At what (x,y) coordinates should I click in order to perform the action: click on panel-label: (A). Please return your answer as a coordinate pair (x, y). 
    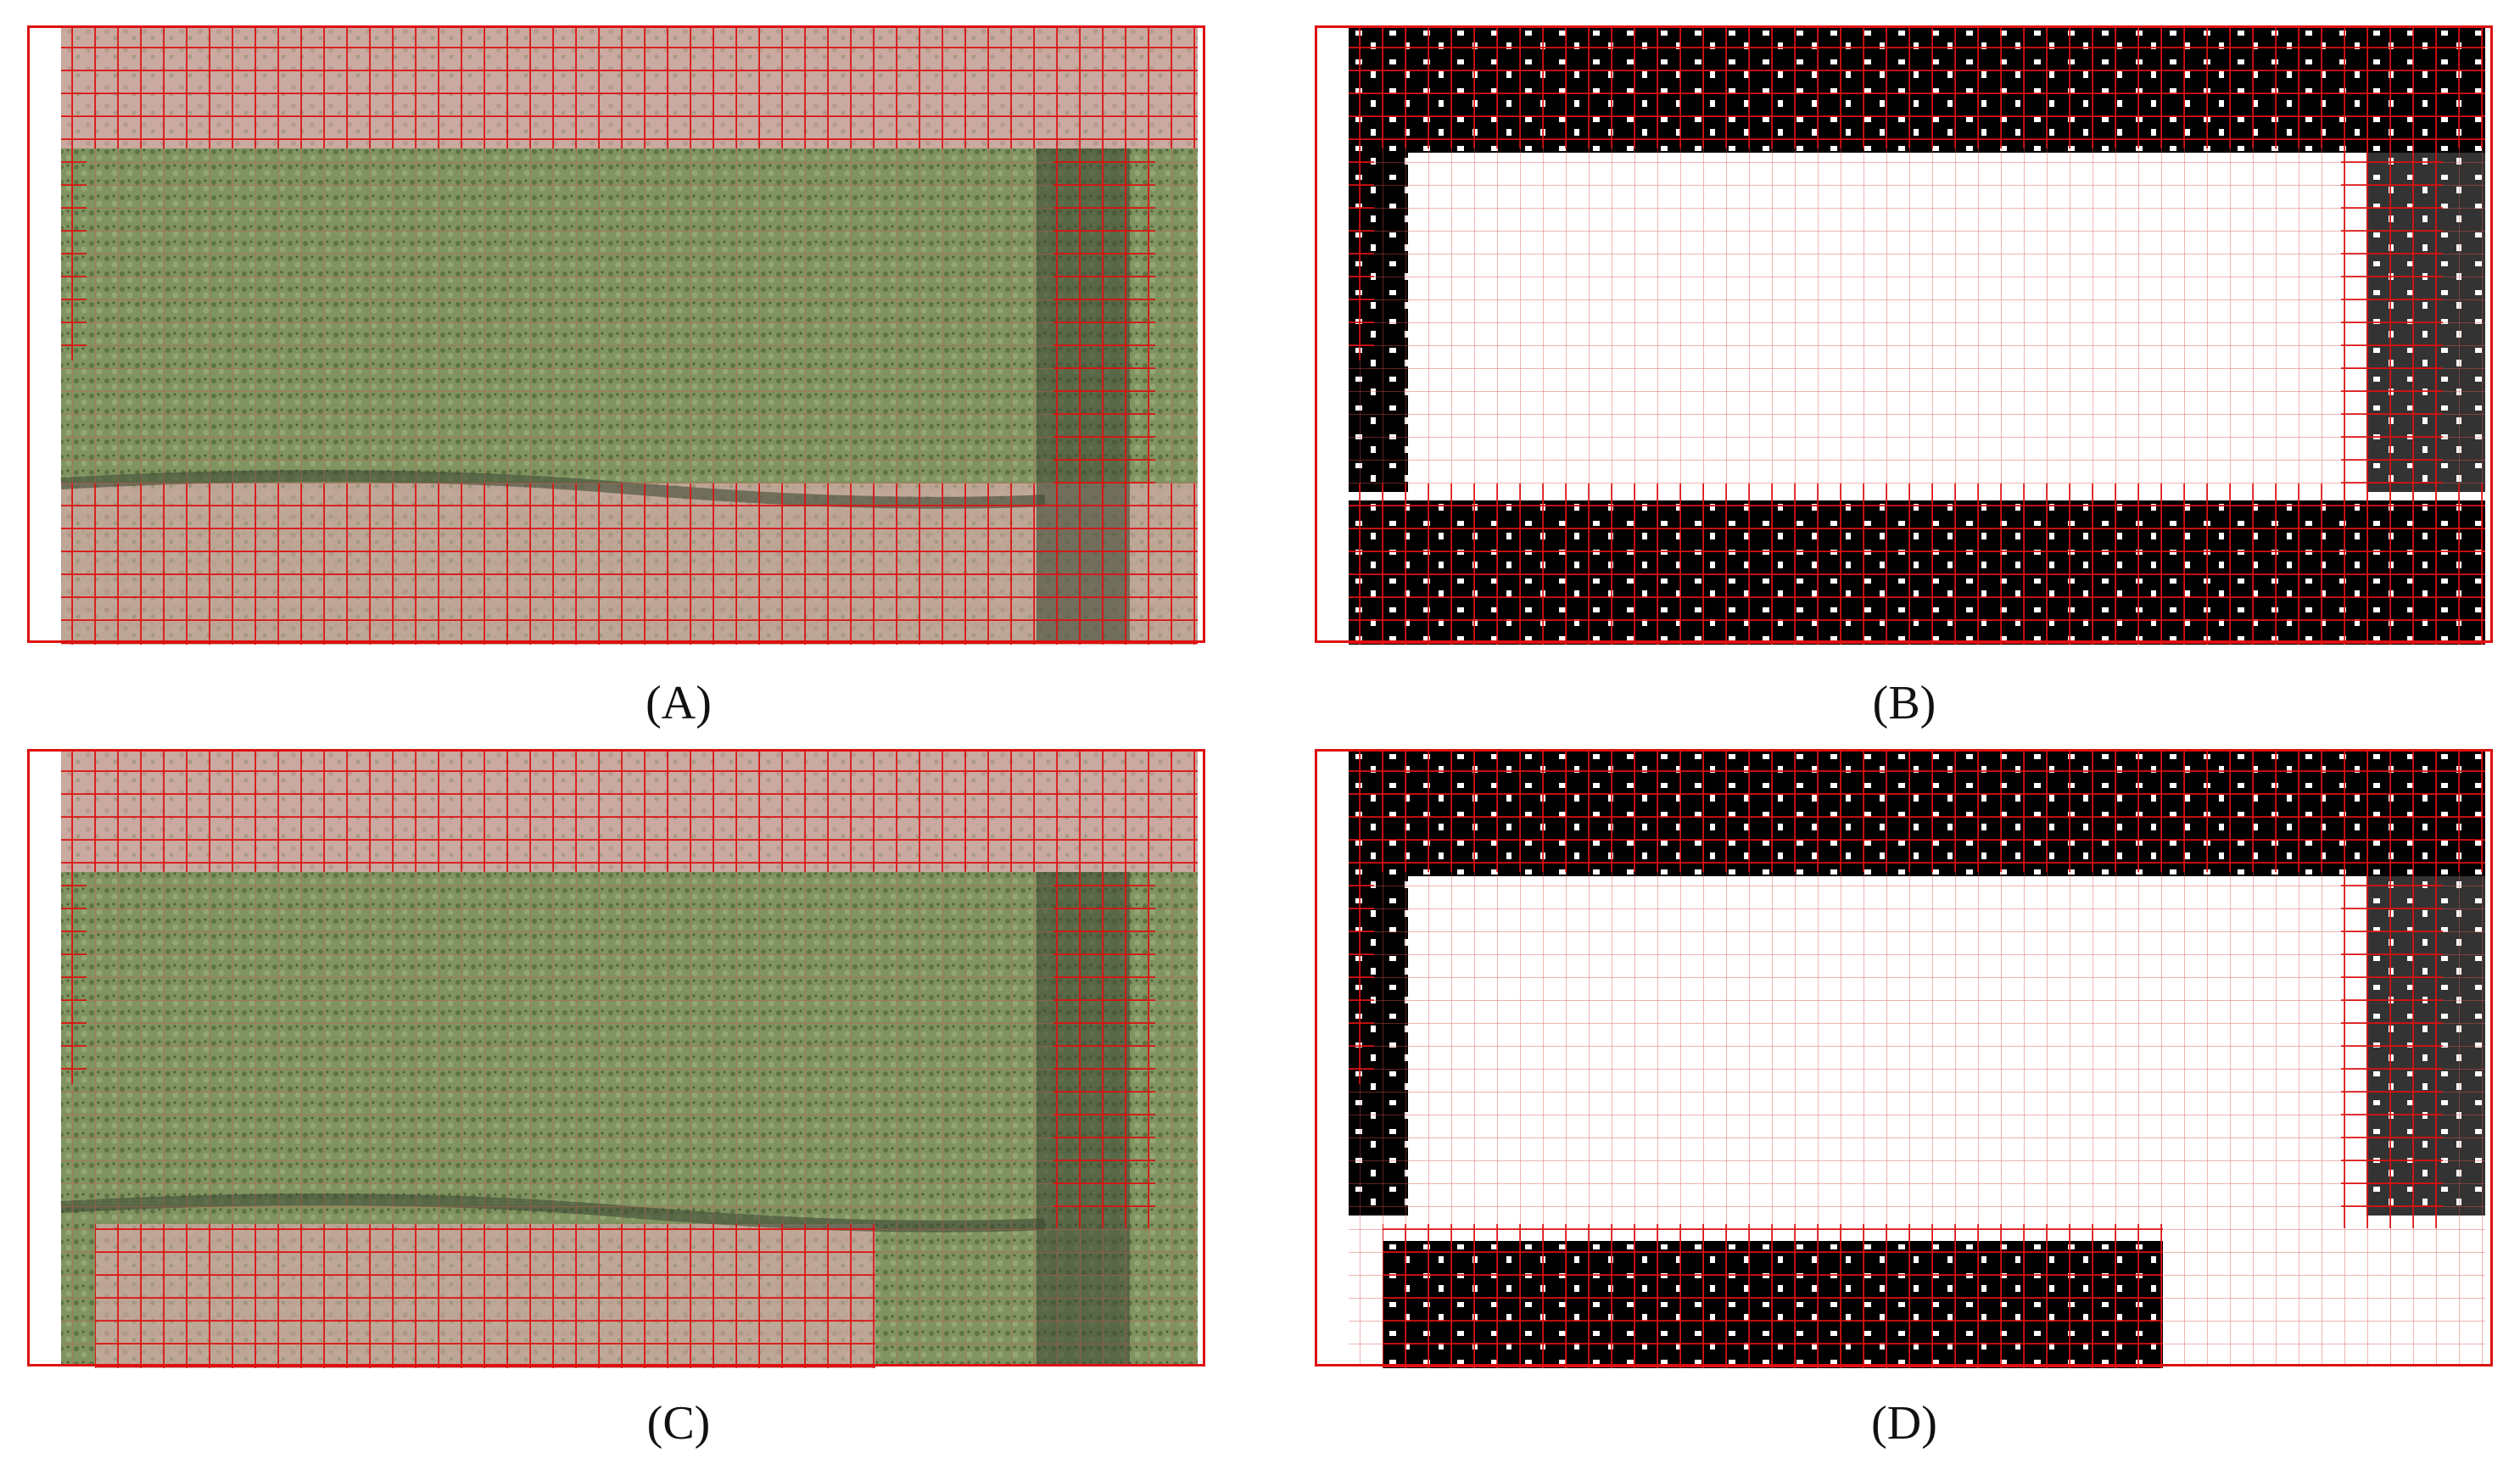
    Looking at the image, I should click on (678, 703).